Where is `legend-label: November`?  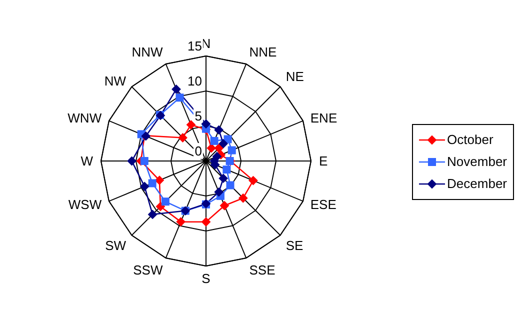 legend-label: November is located at coordinates (477, 161).